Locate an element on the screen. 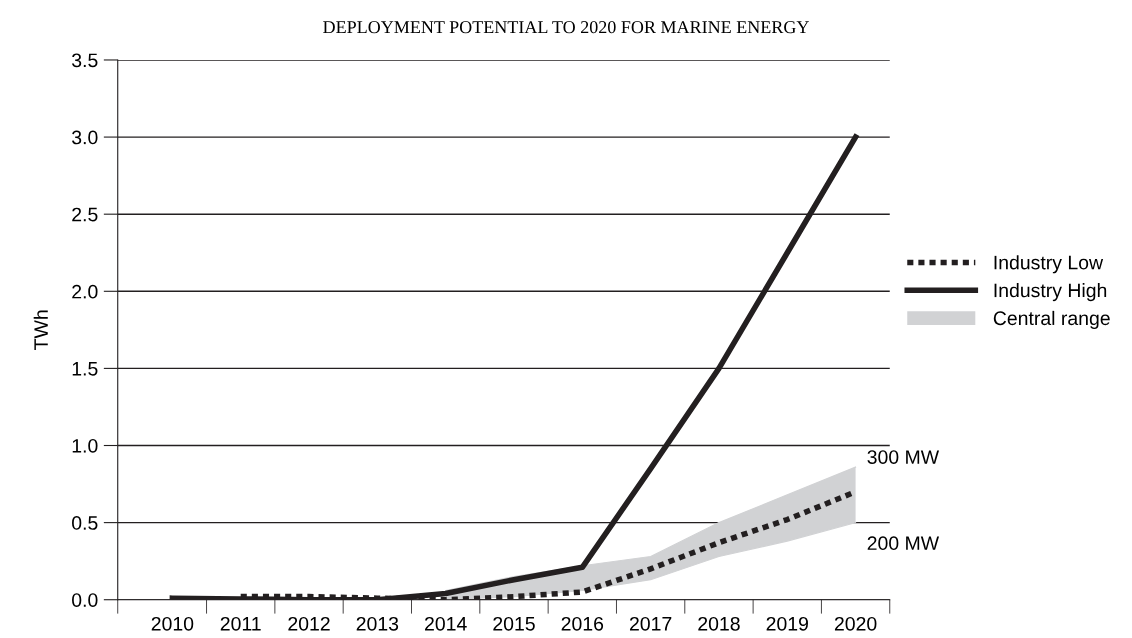 This screenshot has height=638, width=1132. y-axis-title: TWh is located at coordinates (40, 330).